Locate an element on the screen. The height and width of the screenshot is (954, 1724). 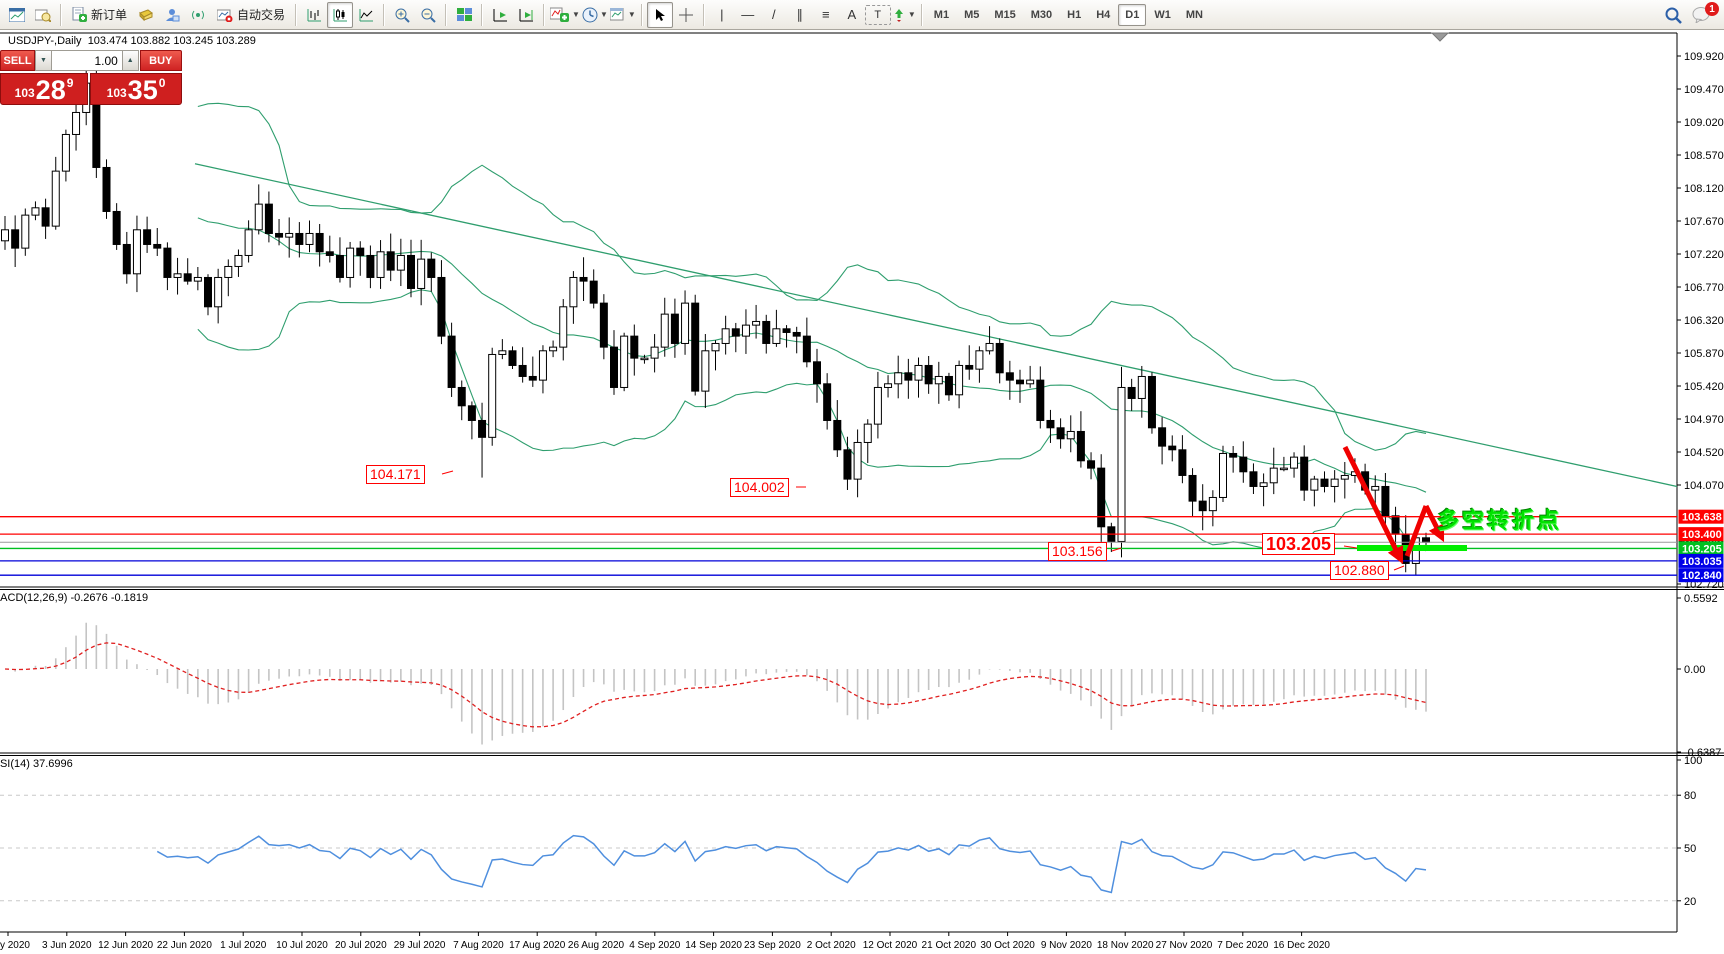
svg-text: 109.470 is located at coordinates (1704, 90).